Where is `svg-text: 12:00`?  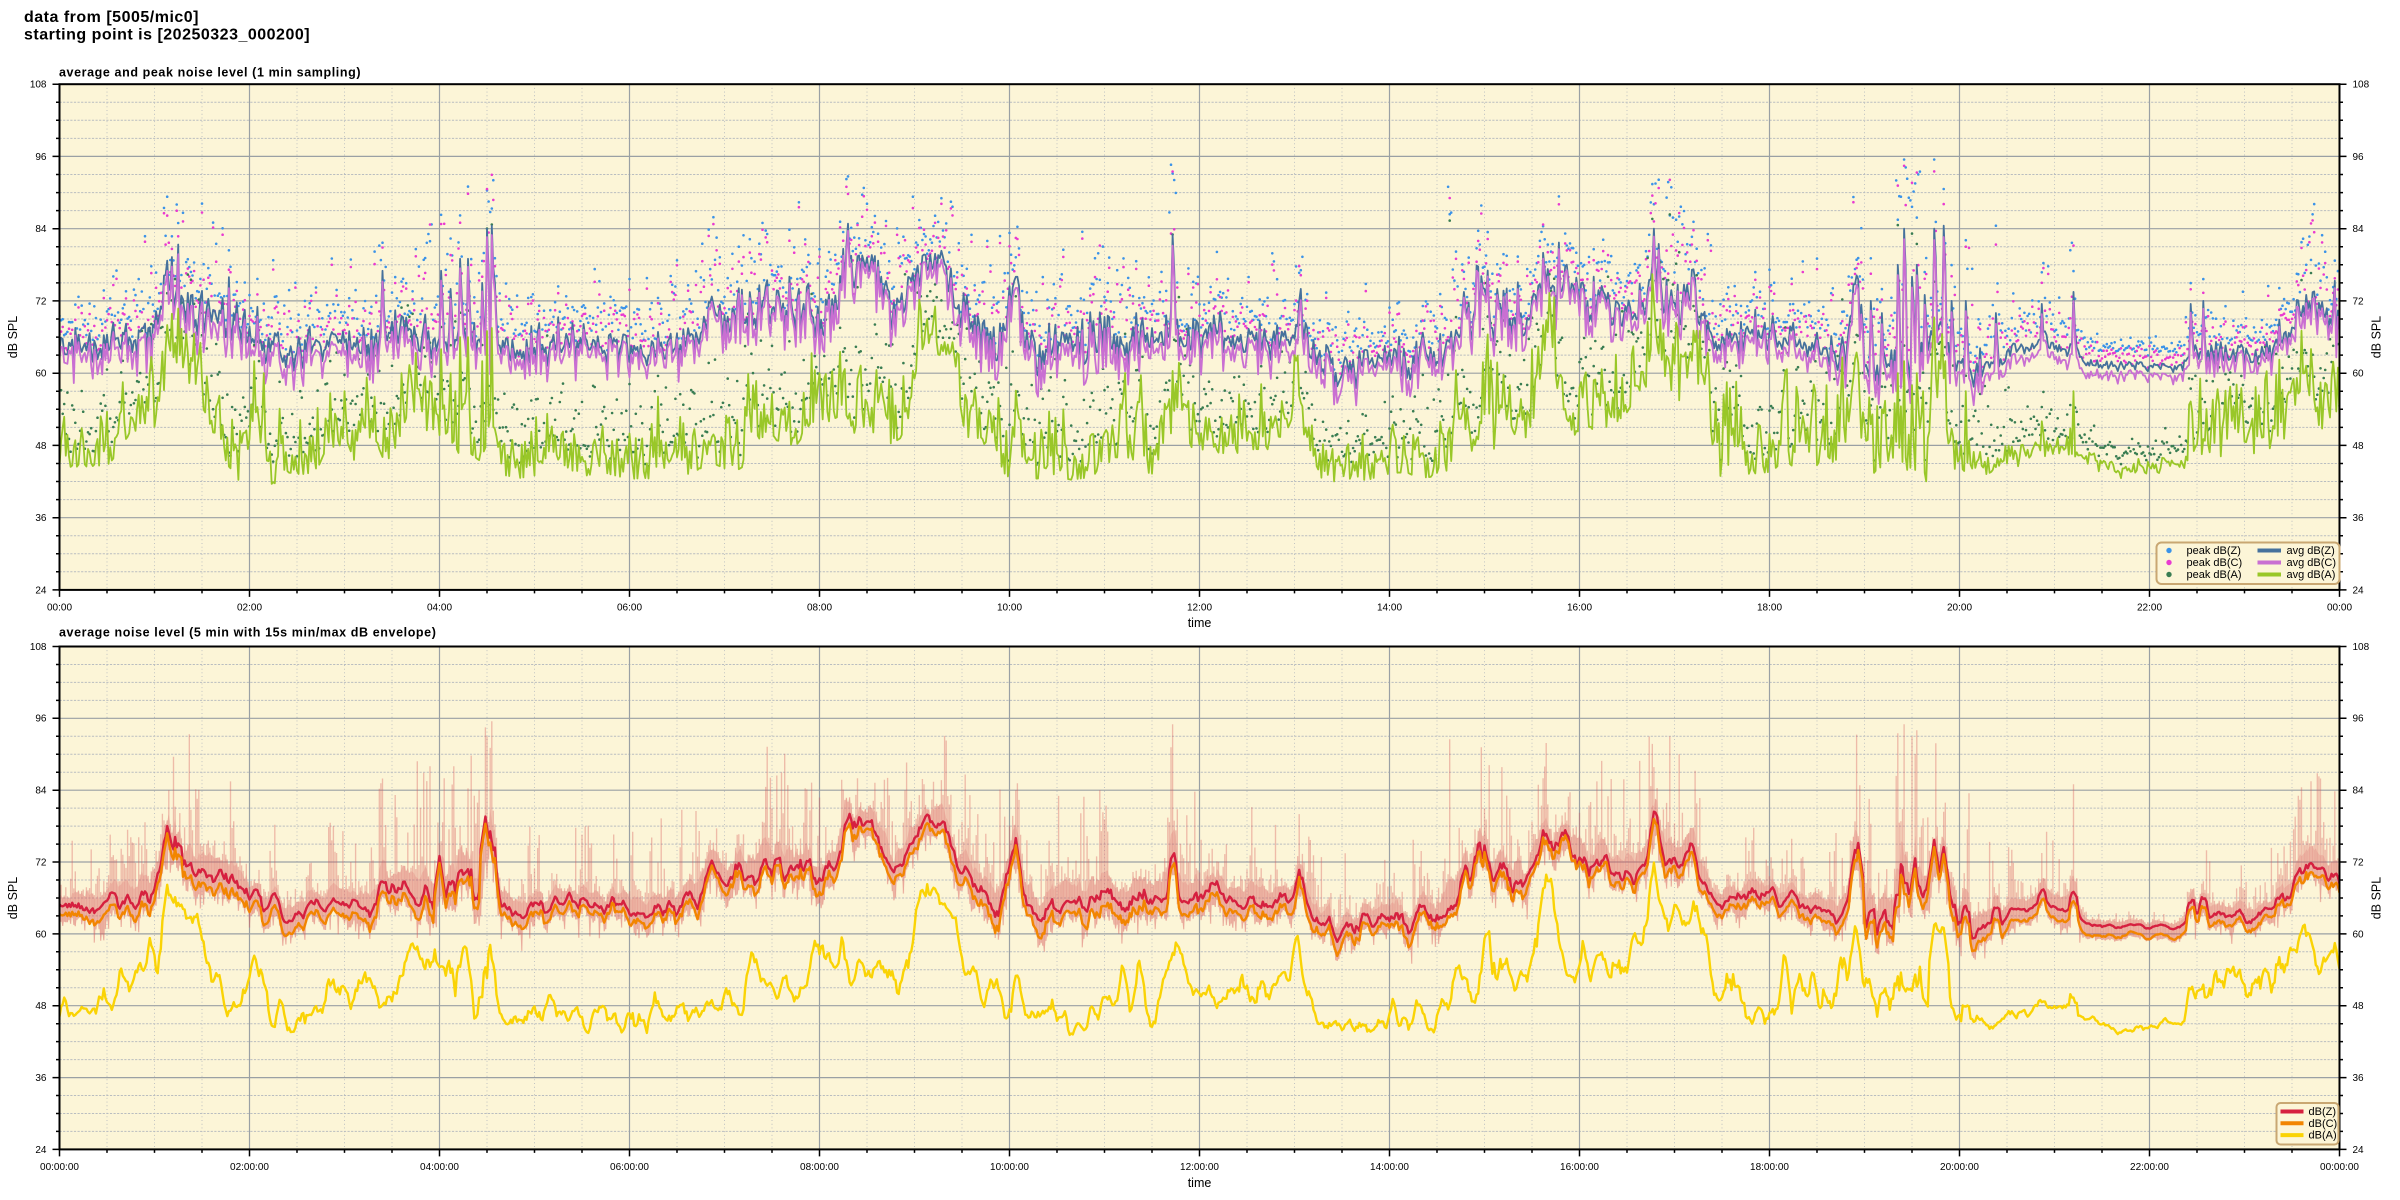
svg-text: 12:00 is located at coordinates (1199, 607).